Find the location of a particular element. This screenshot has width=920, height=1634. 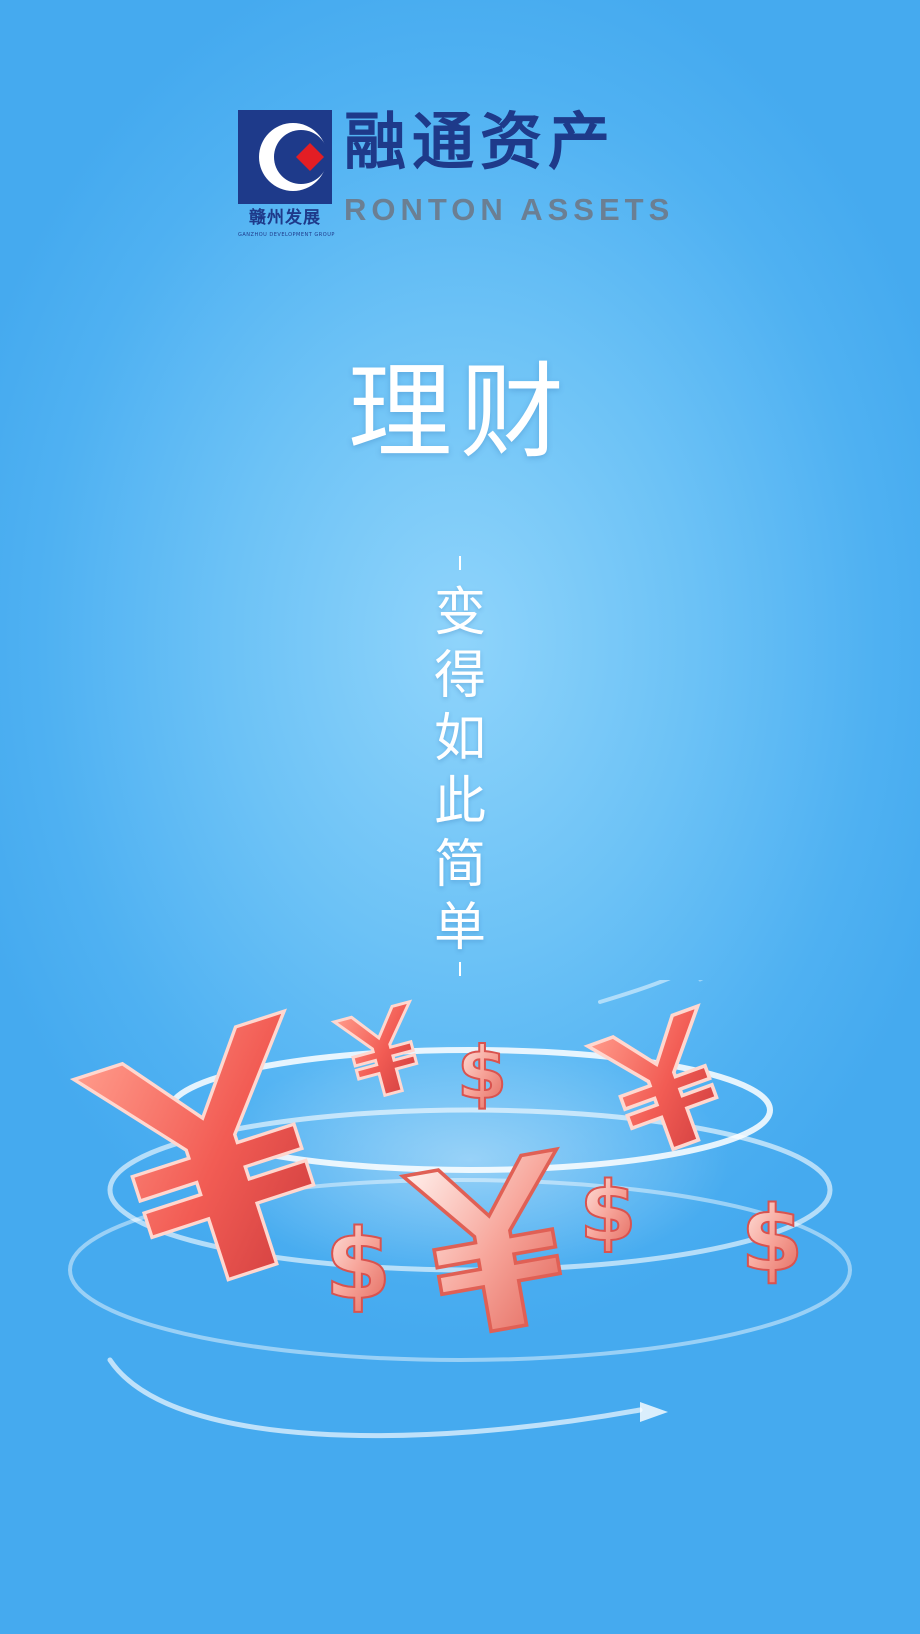

slogan-top-tick is located at coordinates (460, 563).